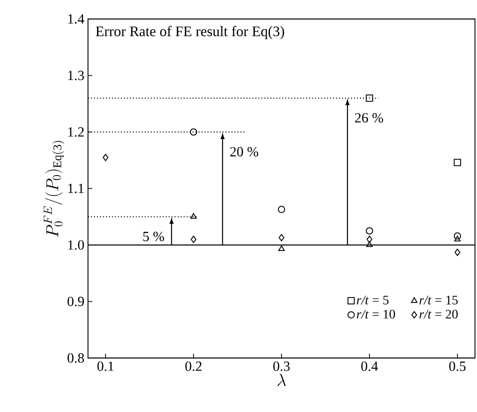 The width and height of the screenshot is (477, 412). Describe the element at coordinates (281, 380) in the screenshot. I see `x-axis-title: $\lambda$` at that location.